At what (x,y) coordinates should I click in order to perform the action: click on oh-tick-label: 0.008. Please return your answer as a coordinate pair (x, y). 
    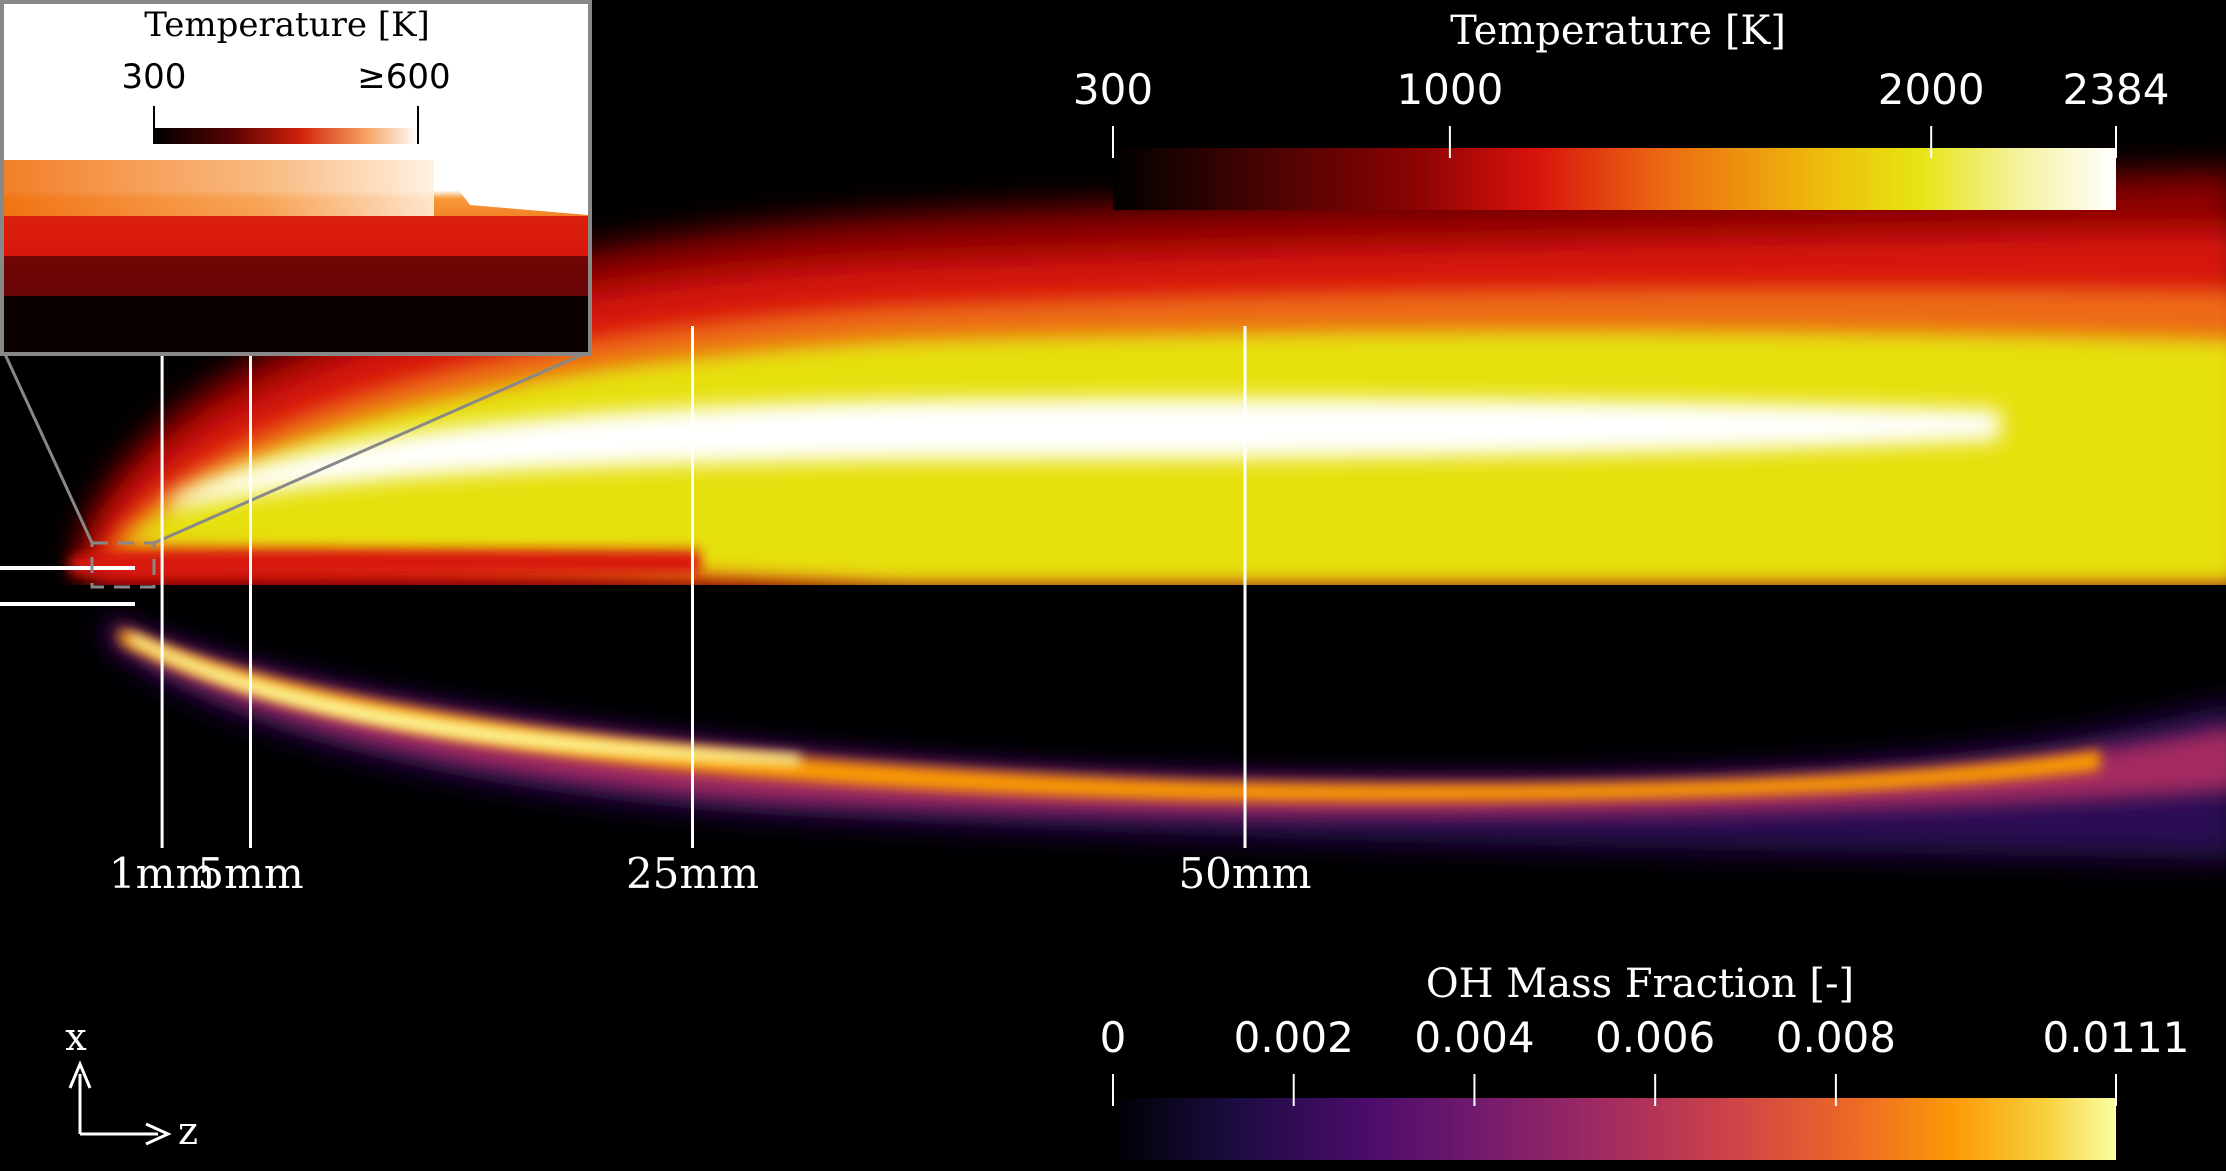
    Looking at the image, I should click on (1836, 1037).